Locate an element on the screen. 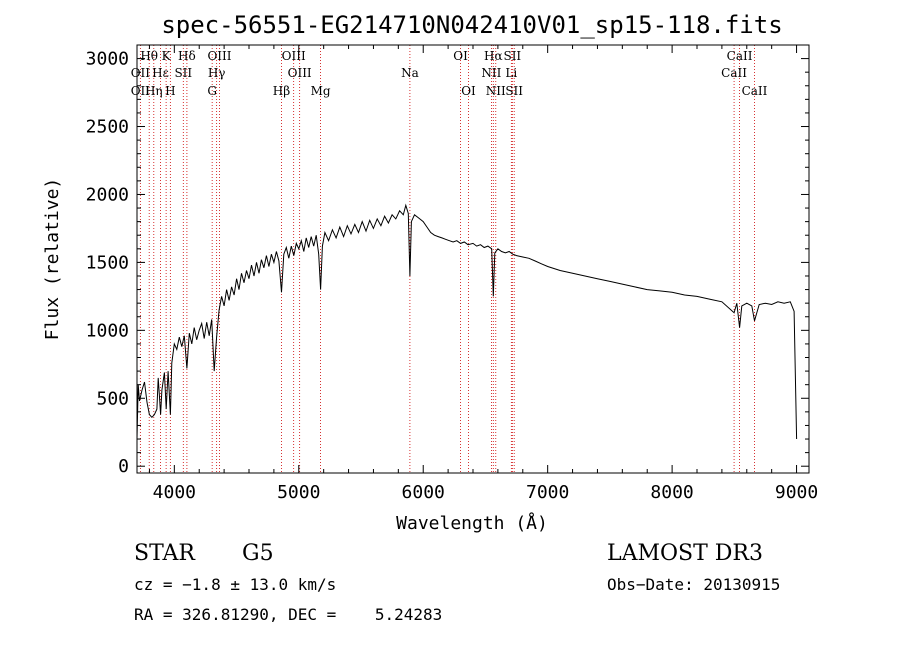 The height and width of the screenshot is (649, 900). y-tick-label: 2500 is located at coordinates (107, 127).